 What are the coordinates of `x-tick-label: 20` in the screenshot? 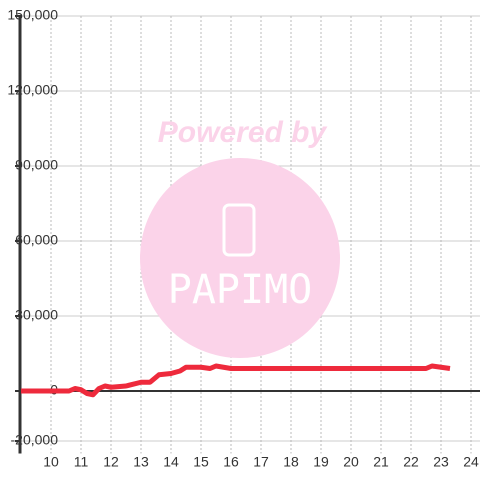 It's located at (351, 462).